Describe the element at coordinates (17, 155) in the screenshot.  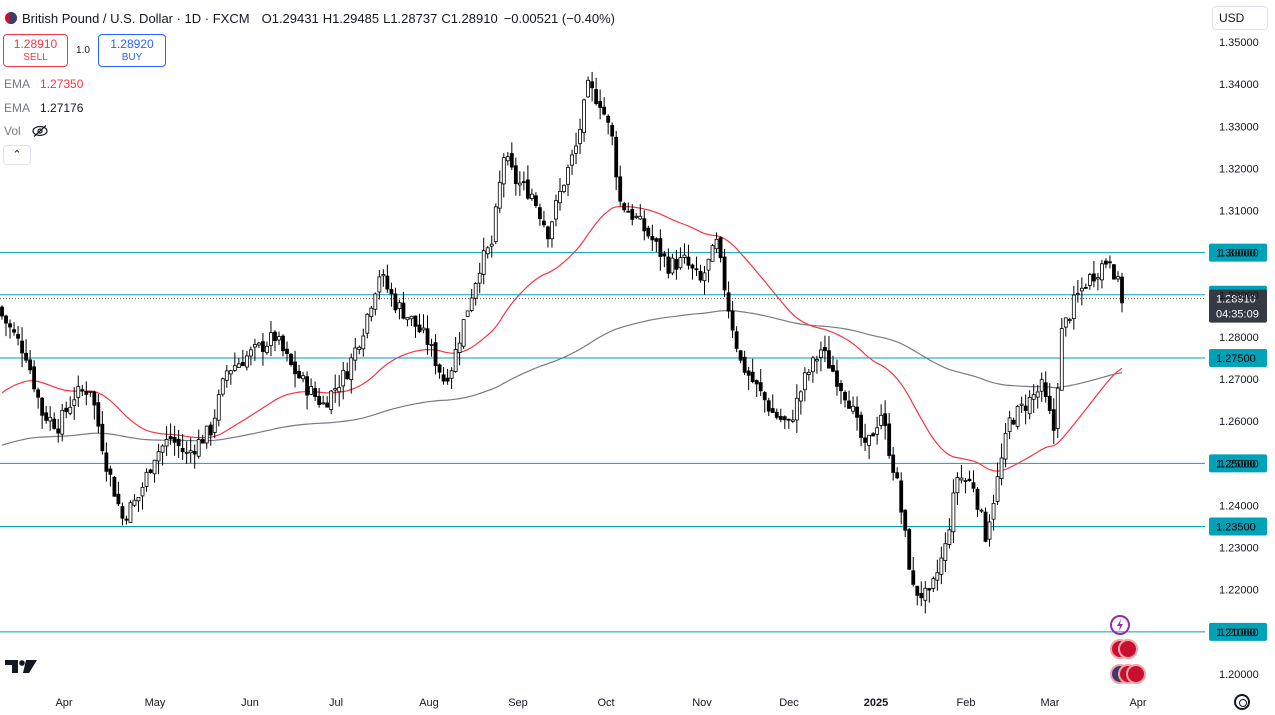
I see `collapse-legend-button: ⌃` at that location.